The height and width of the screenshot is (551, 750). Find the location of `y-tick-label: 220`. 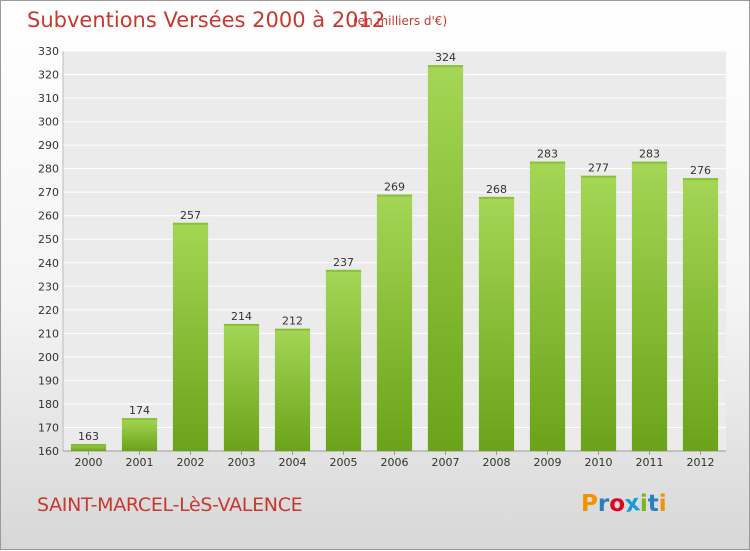

y-tick-label: 220 is located at coordinates (48, 310).